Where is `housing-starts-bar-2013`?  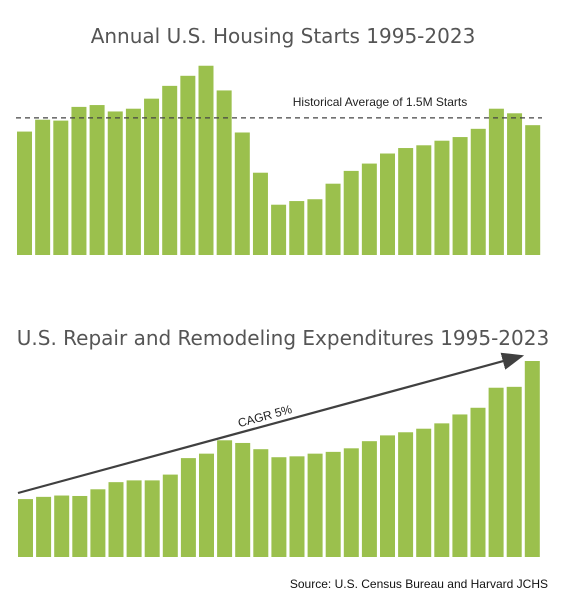
housing-starts-bar-2013 is located at coordinates (351, 212).